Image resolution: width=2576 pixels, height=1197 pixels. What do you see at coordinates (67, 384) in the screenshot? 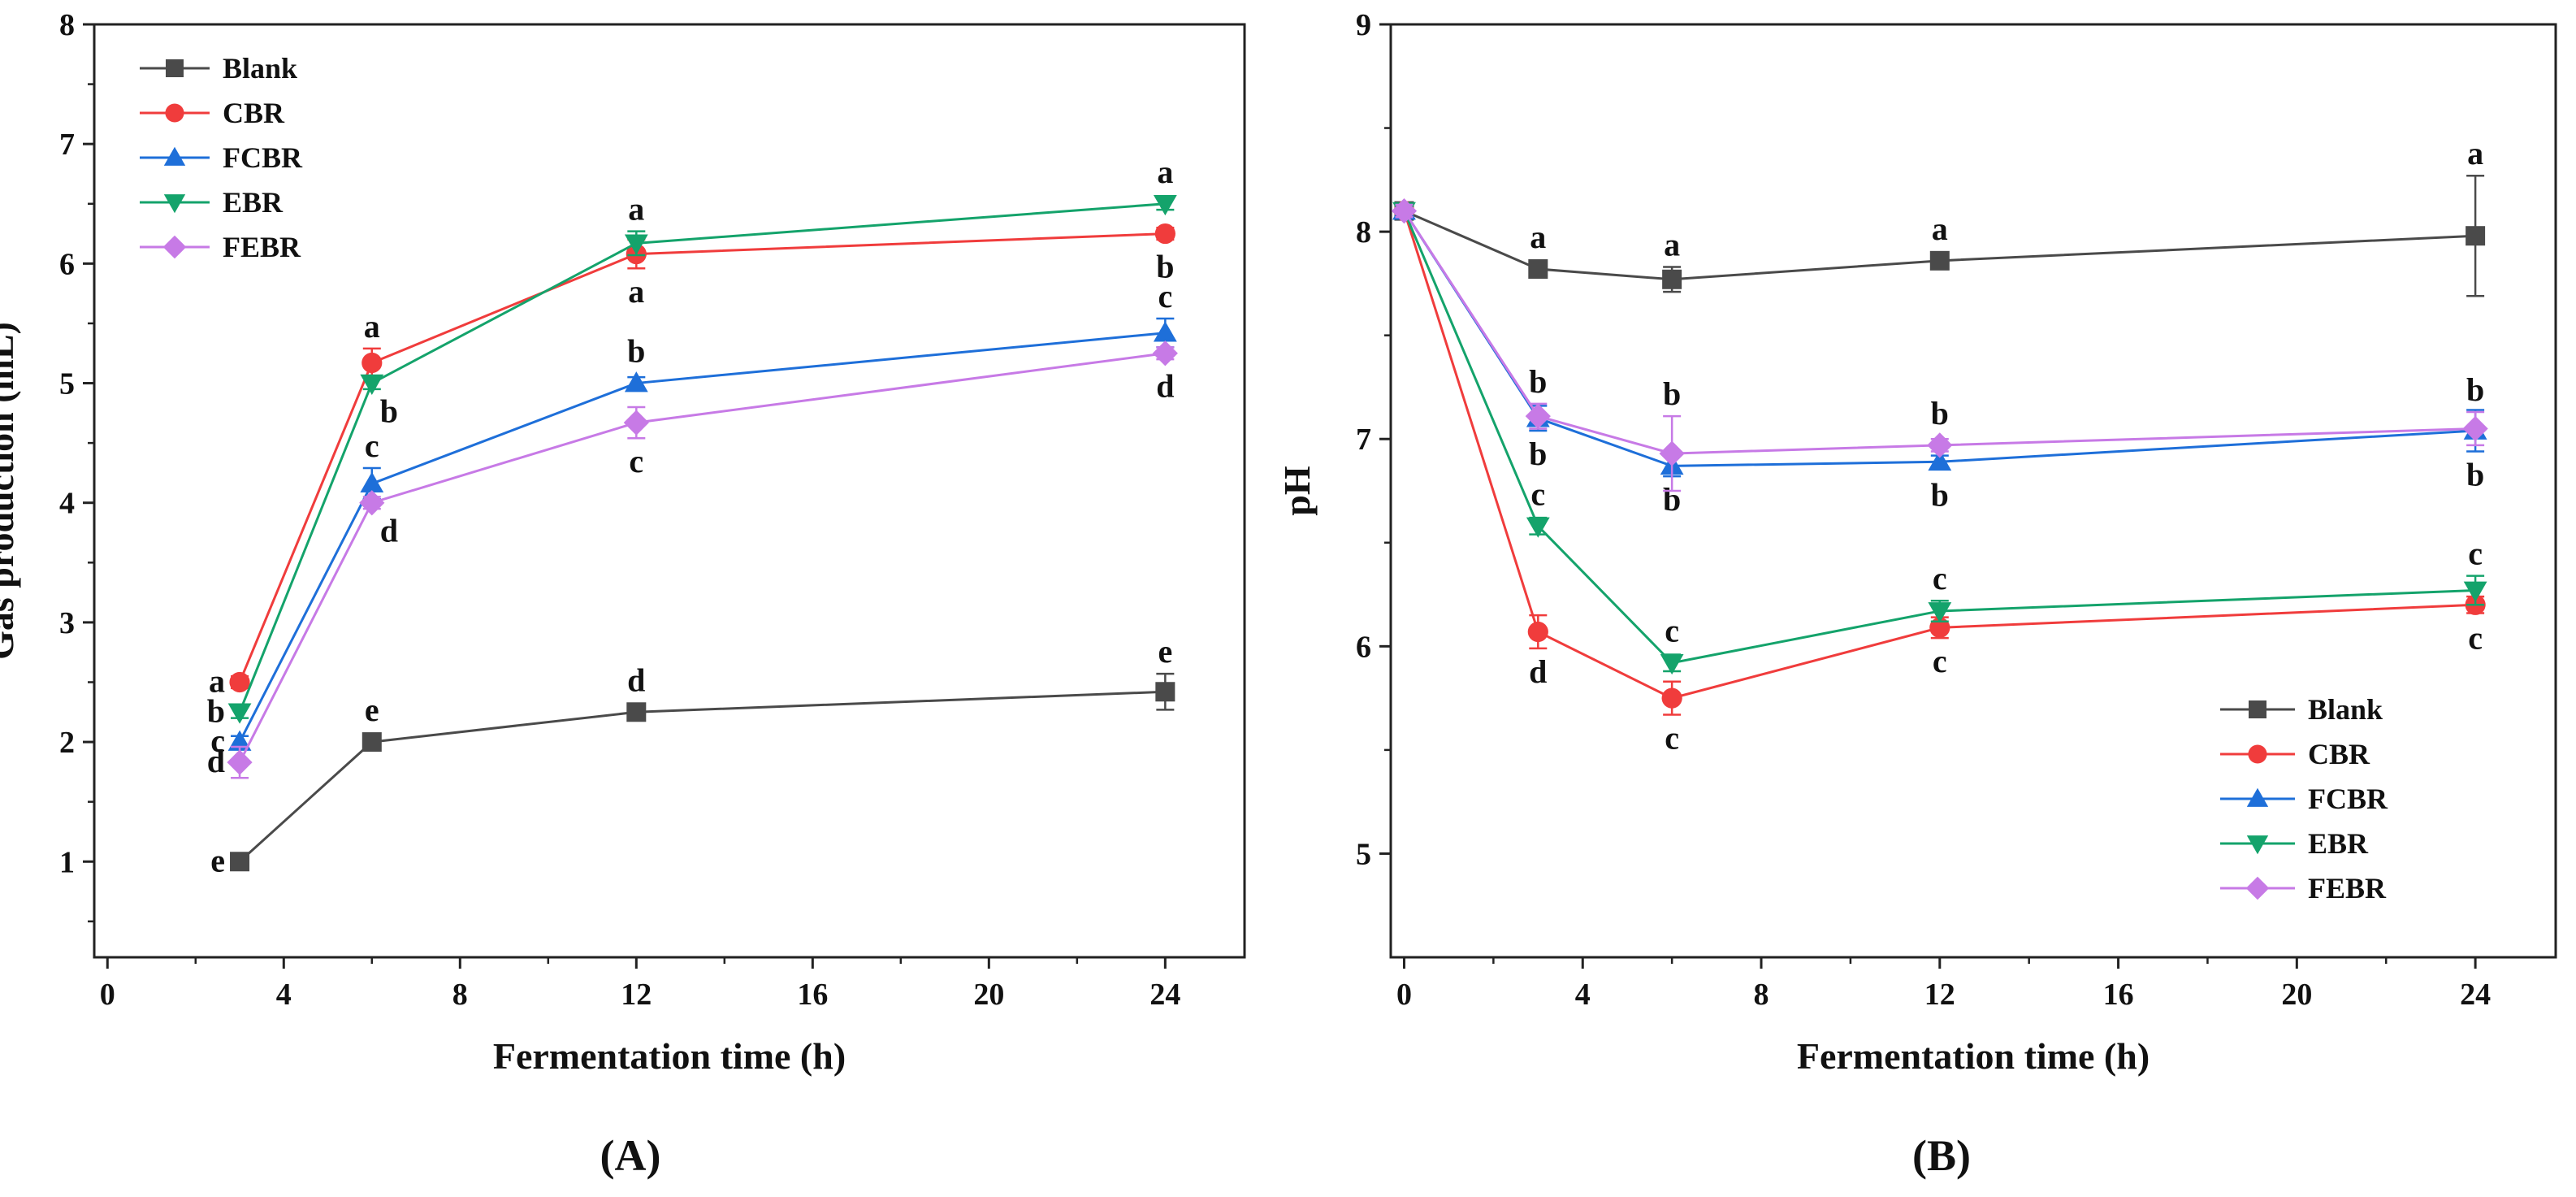
I see `a-y-tick-label-4: 5` at bounding box center [67, 384].